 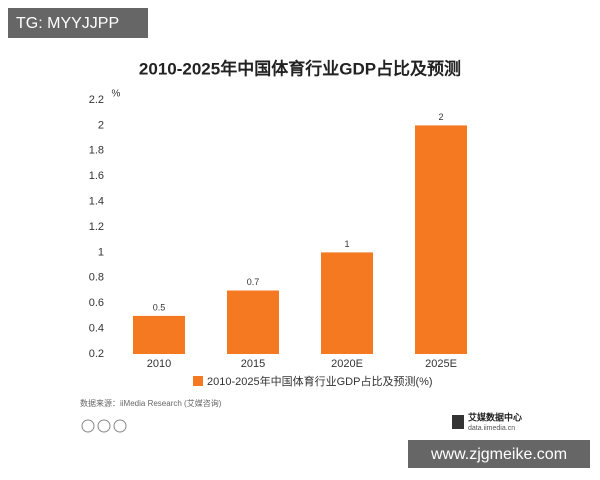 I want to click on data-label: 2, so click(x=440, y=117).